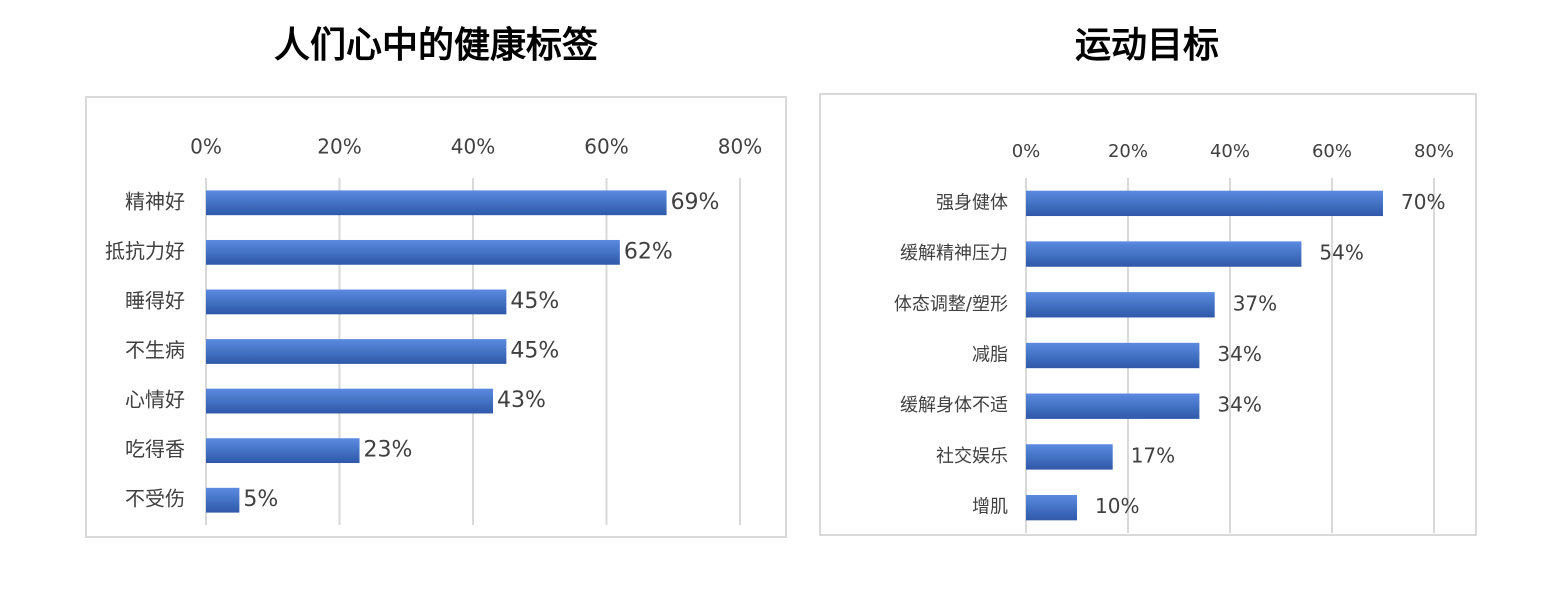 The image size is (1566, 597). I want to click on data-label: 23%, so click(388, 450).